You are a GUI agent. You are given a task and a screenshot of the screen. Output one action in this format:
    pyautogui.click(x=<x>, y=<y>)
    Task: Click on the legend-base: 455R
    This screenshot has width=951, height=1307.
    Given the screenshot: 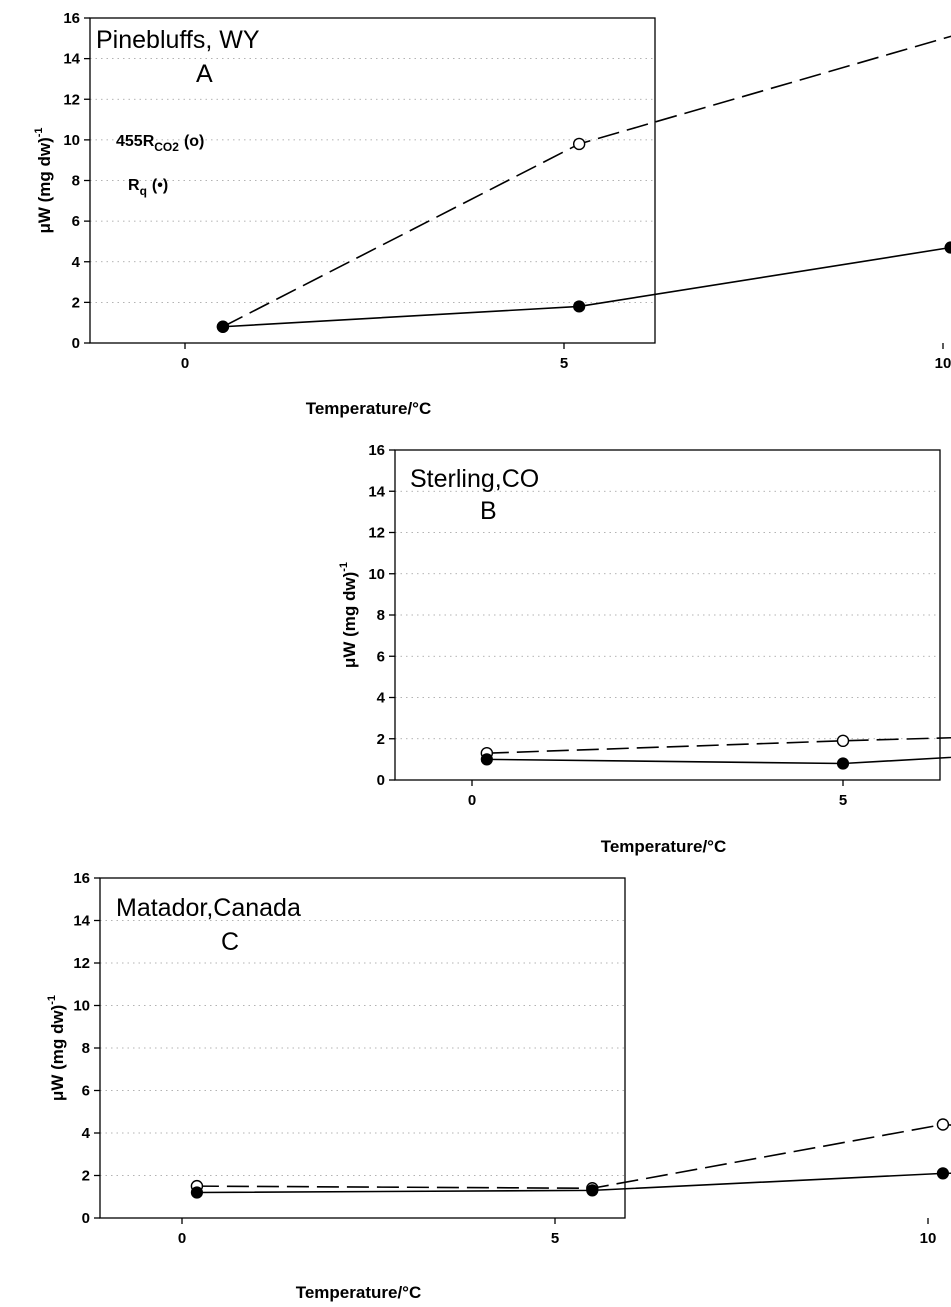 What is the action you would take?
    pyautogui.click(x=135, y=141)
    